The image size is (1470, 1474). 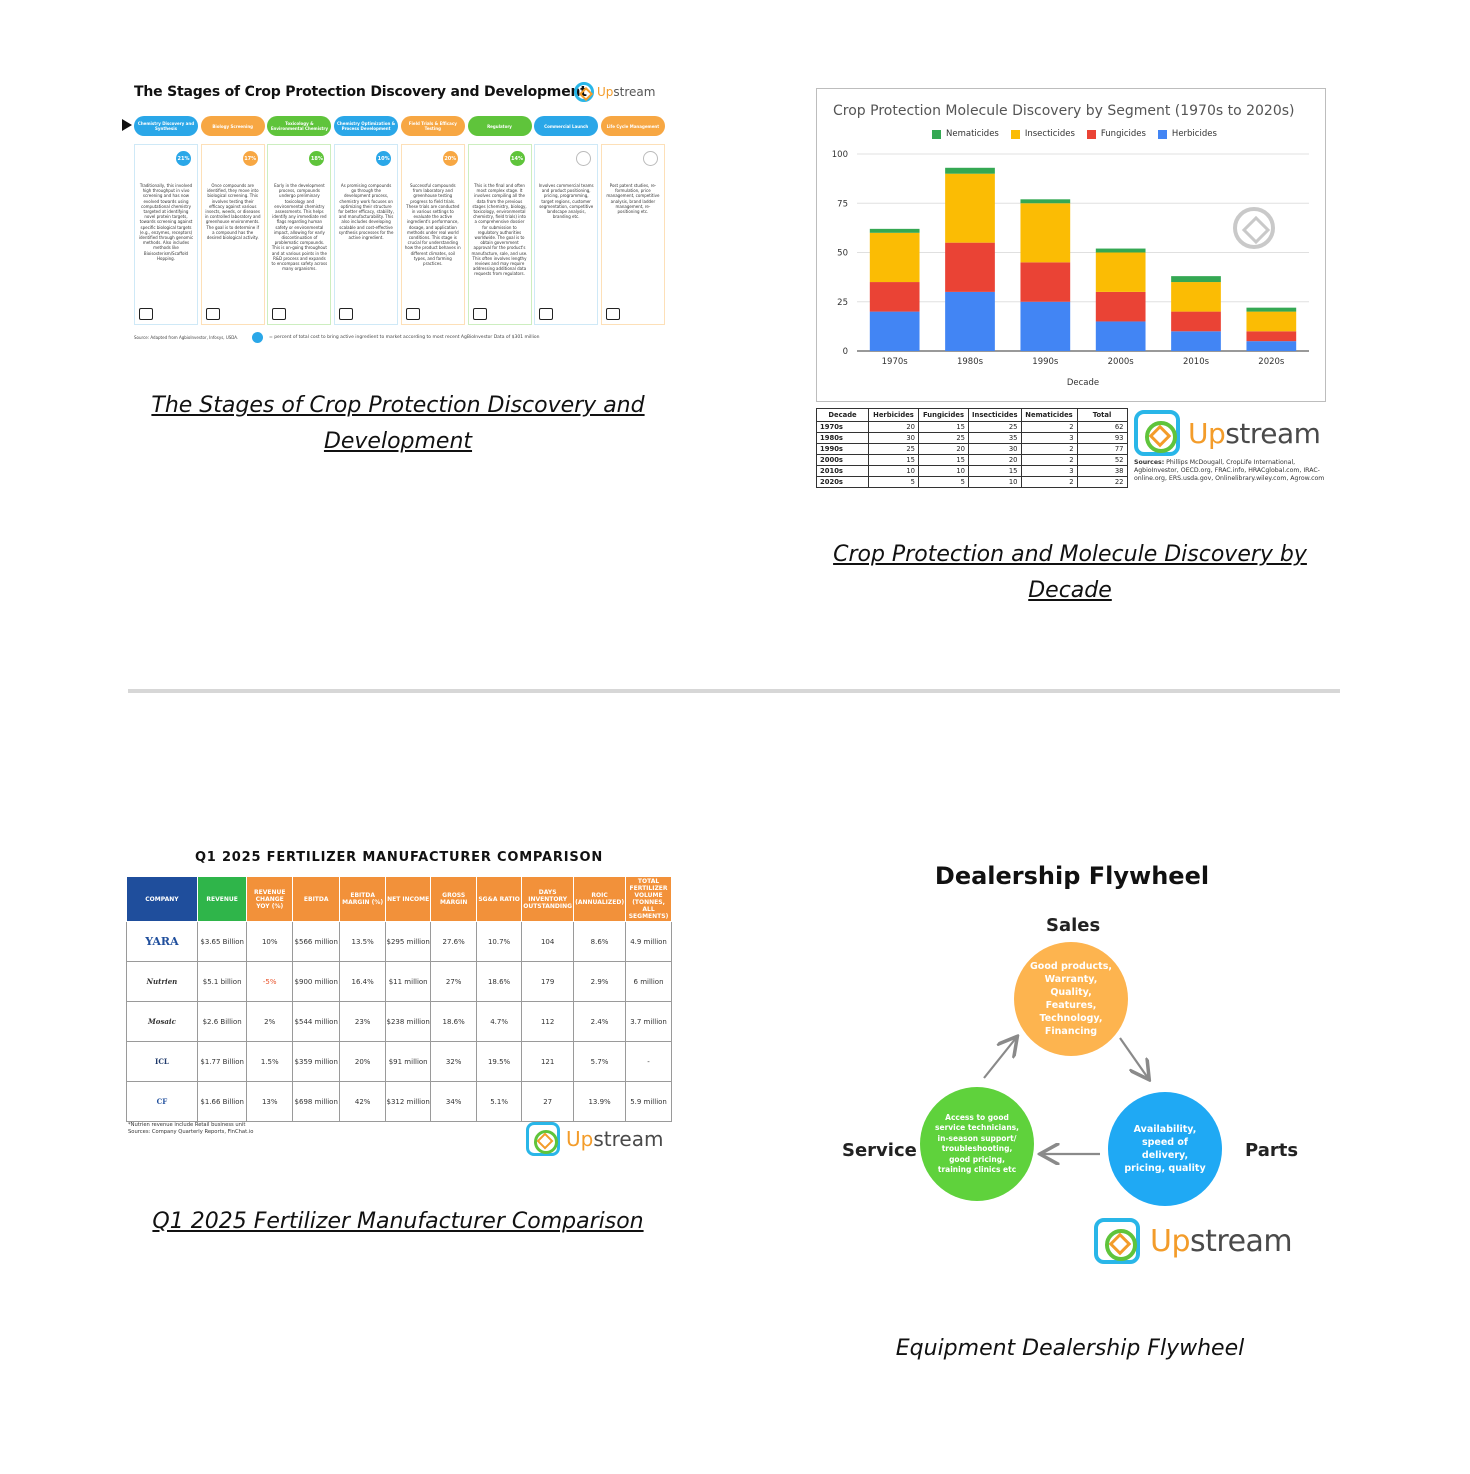 I want to click on cost-share-badge: 14%, so click(x=517, y=158).